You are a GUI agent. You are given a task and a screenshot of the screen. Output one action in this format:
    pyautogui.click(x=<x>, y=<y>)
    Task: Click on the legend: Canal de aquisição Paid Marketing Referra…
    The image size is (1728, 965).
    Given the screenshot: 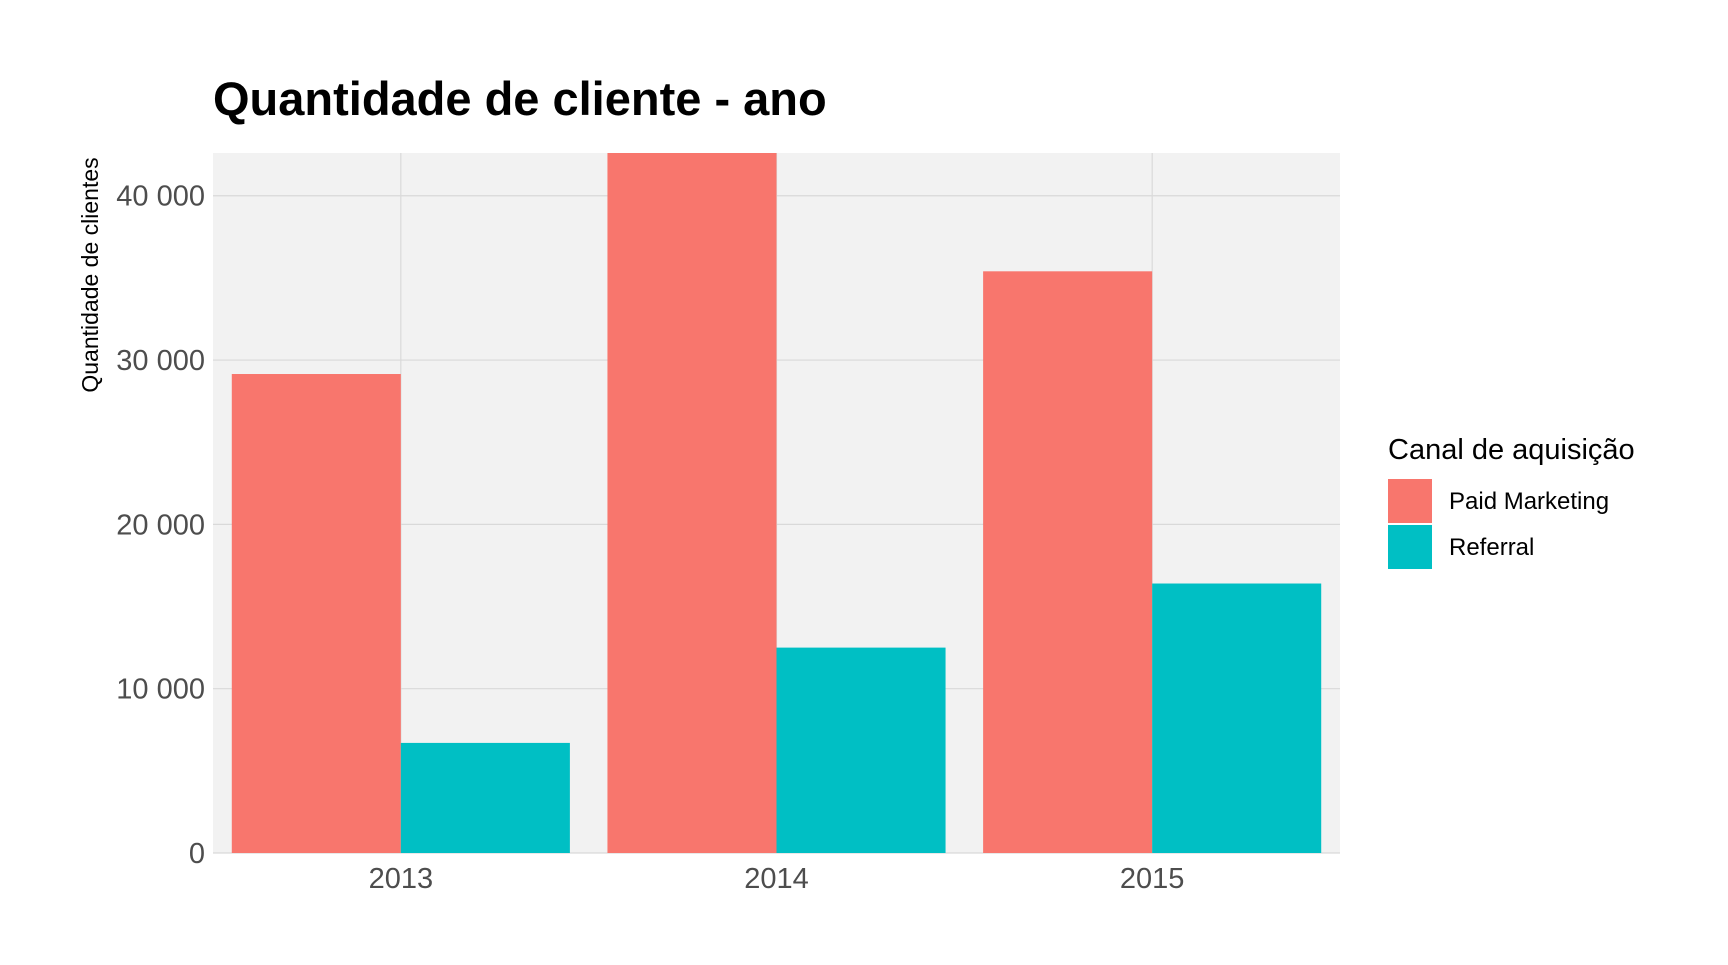 What is the action you would take?
    pyautogui.click(x=1511, y=501)
    